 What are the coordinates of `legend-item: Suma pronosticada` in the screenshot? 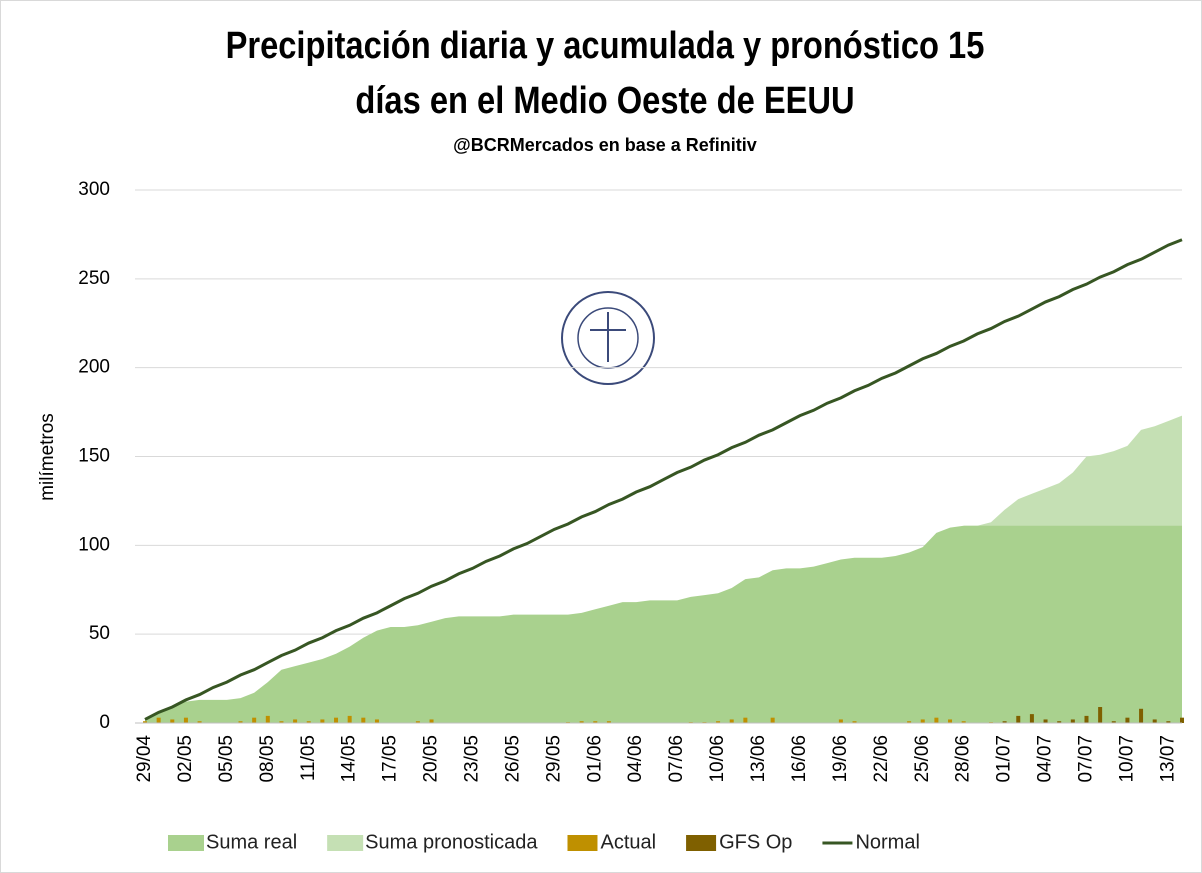 It's located at (432, 842).